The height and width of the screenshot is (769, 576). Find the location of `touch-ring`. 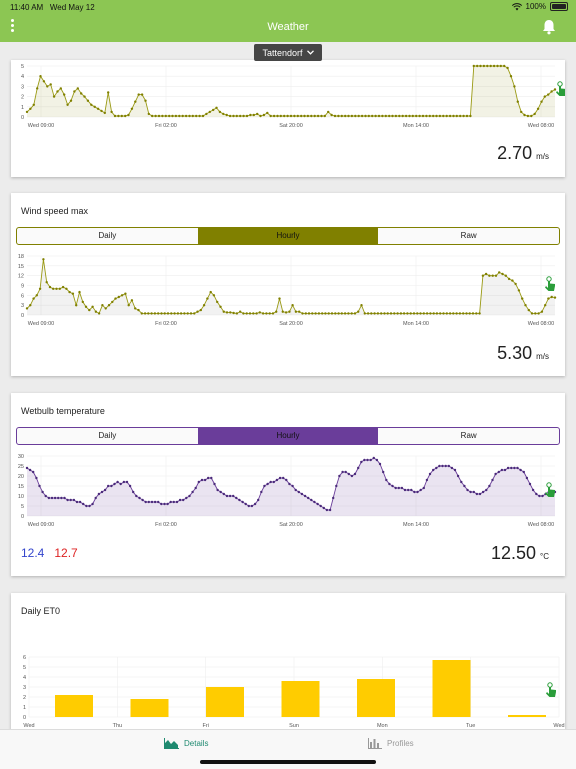

touch-ring is located at coordinates (560, 84).